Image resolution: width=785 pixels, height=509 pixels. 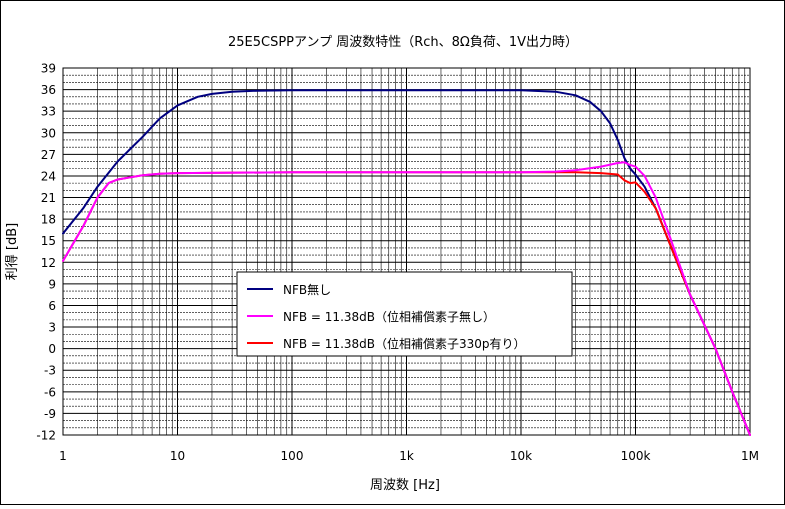 I want to click on y-tick-label: 30, so click(x=48, y=133).